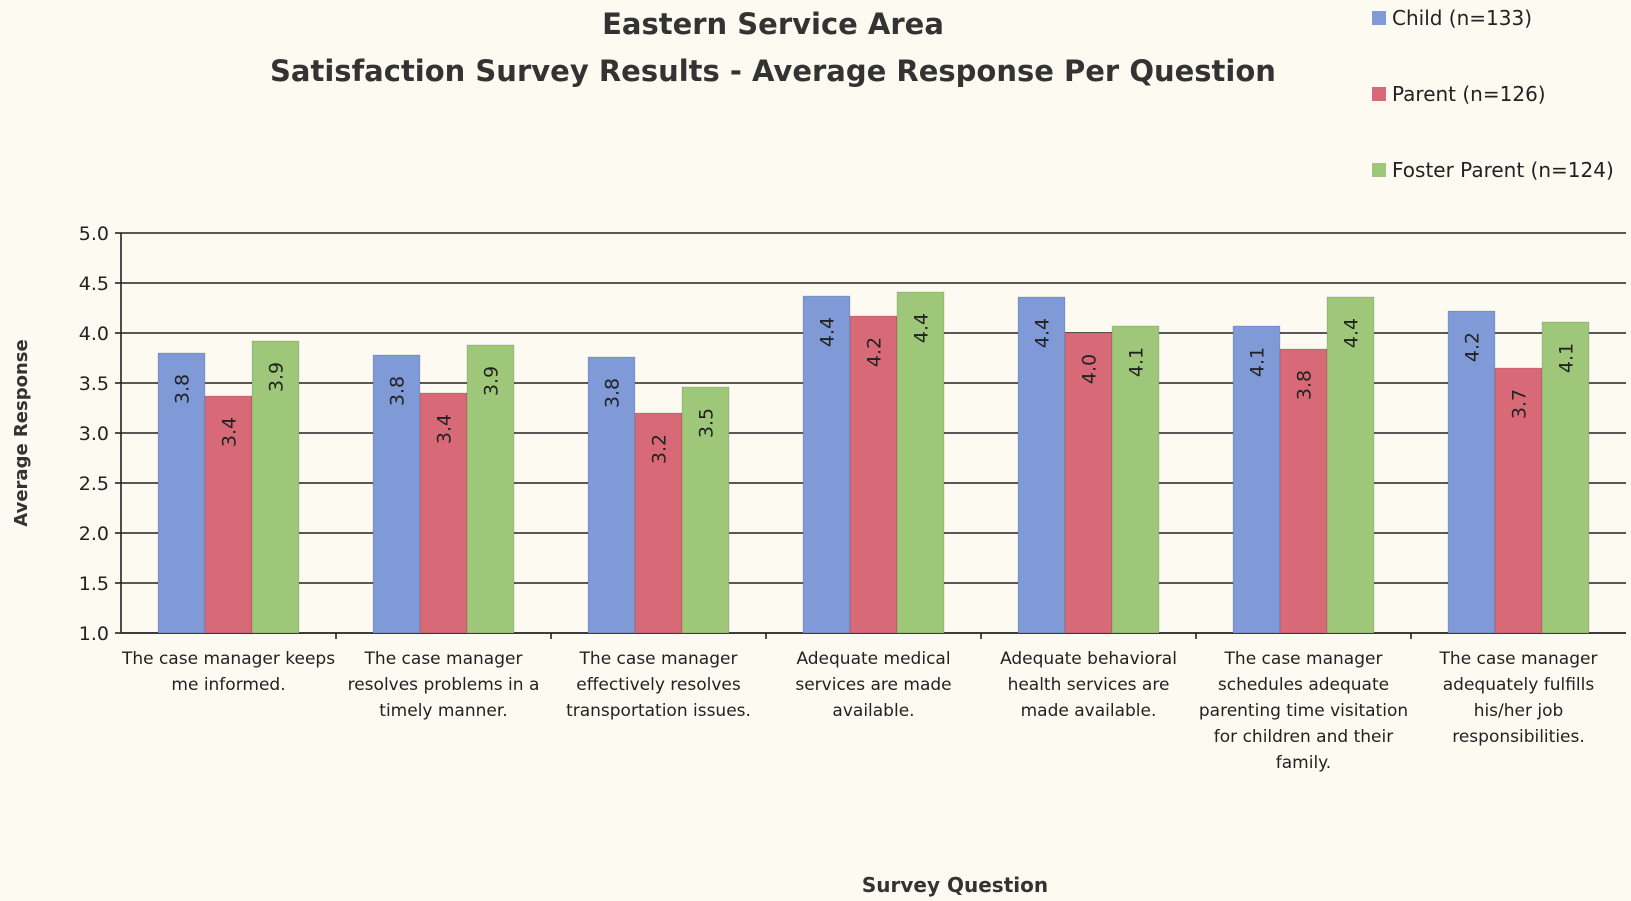 The width and height of the screenshot is (1631, 901). What do you see at coordinates (707, 423) in the screenshot?
I see `data-label: 3.5` at bounding box center [707, 423].